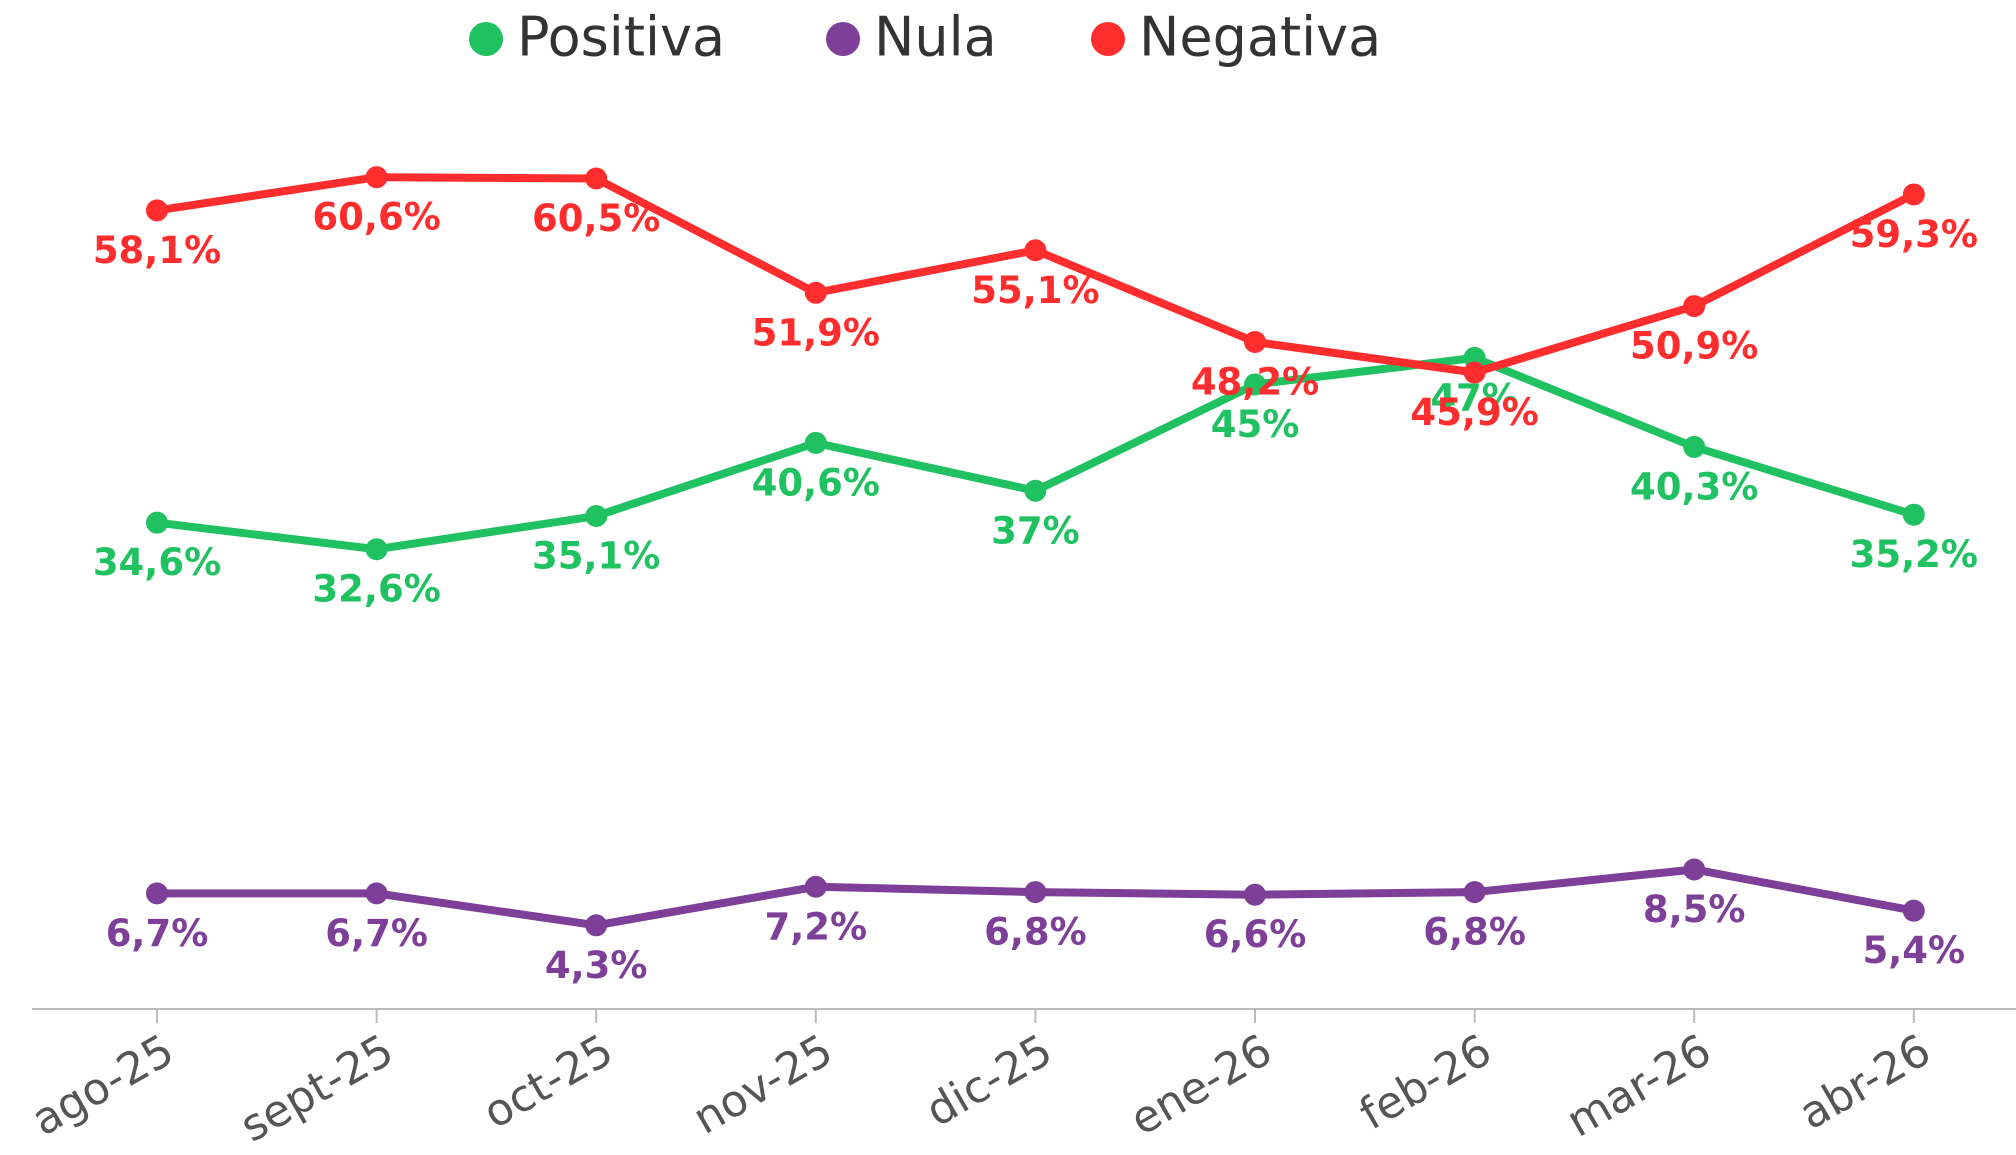 The height and width of the screenshot is (1155, 2016). What do you see at coordinates (1914, 554) in the screenshot?
I see `data-label: 35,2%` at bounding box center [1914, 554].